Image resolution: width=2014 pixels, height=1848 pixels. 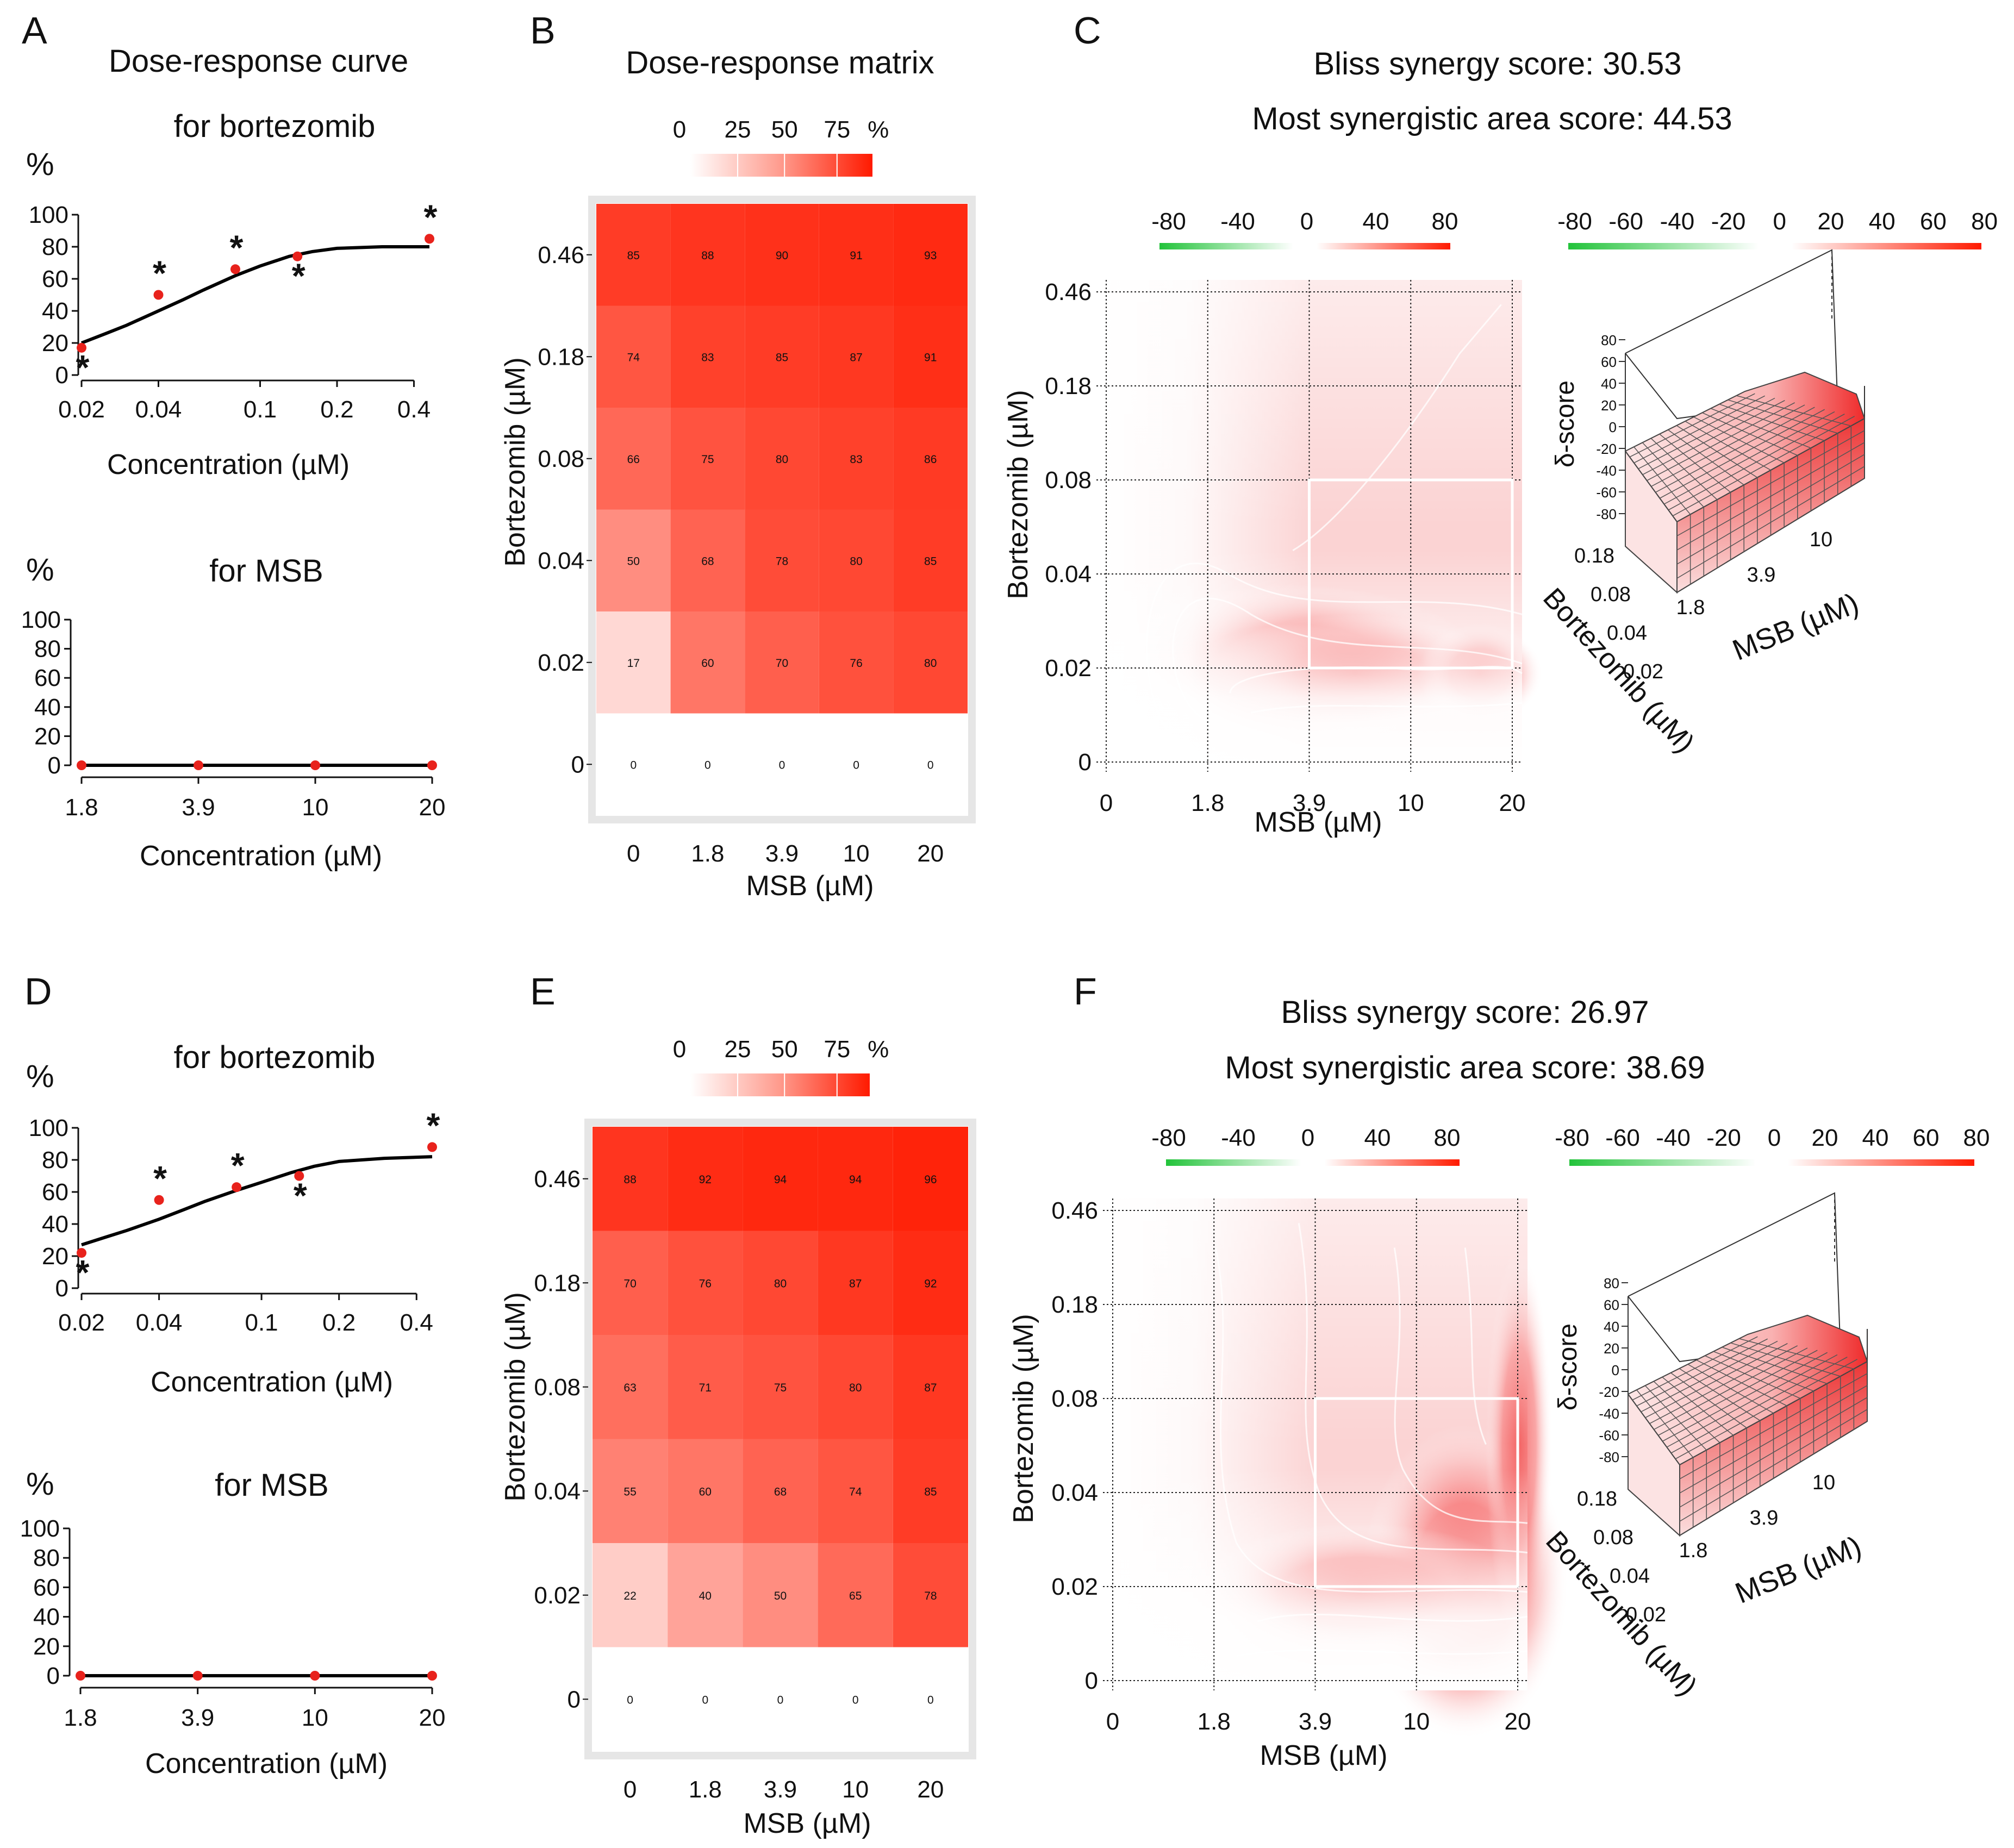 I want to click on cell-value: 75, so click(x=707, y=459).